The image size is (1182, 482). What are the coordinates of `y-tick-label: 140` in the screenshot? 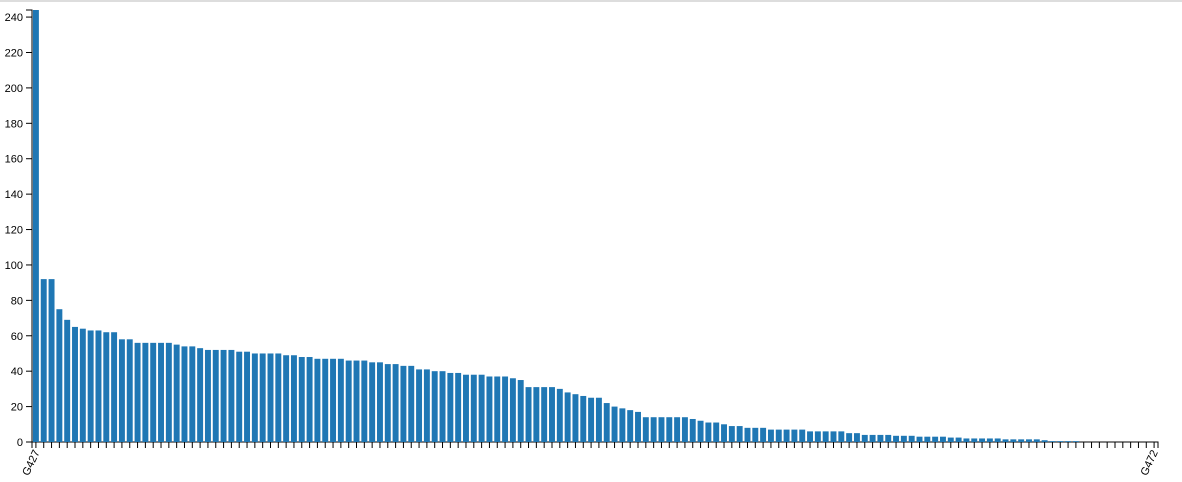 It's located at (14, 195).